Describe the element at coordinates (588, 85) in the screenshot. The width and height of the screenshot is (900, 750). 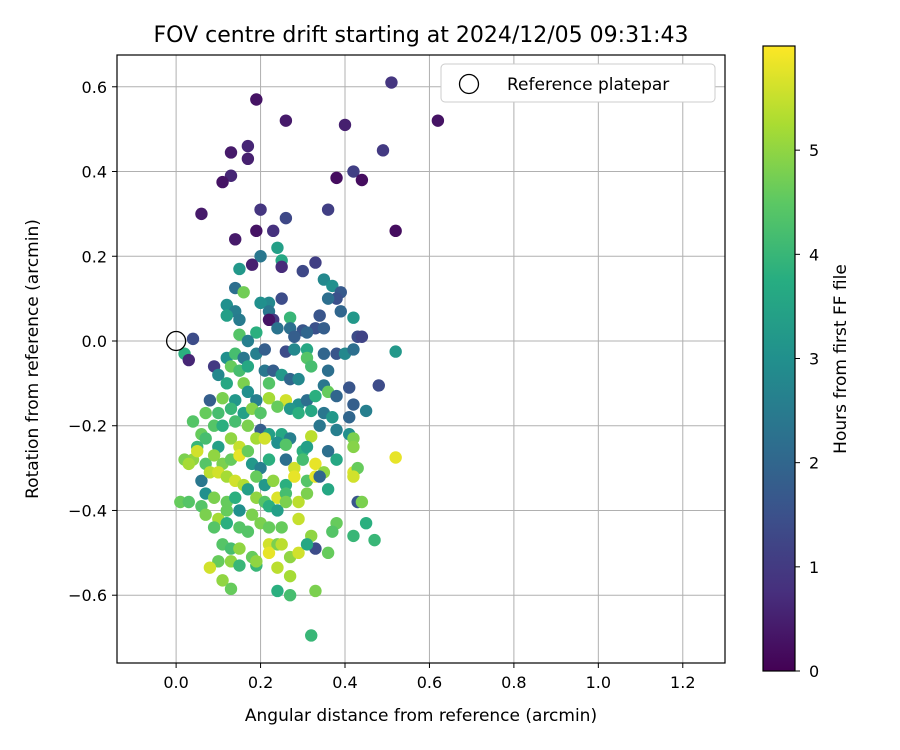
I see `legend-entry-reference: Reference platepar` at that location.